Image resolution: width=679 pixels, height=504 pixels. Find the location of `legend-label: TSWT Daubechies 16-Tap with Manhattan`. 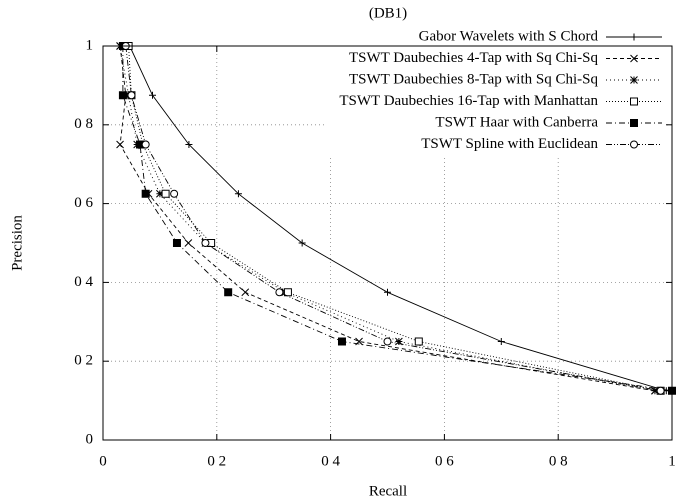

legend-label: TSWT Daubechies 16-Tap with Manhattan is located at coordinates (468, 101).